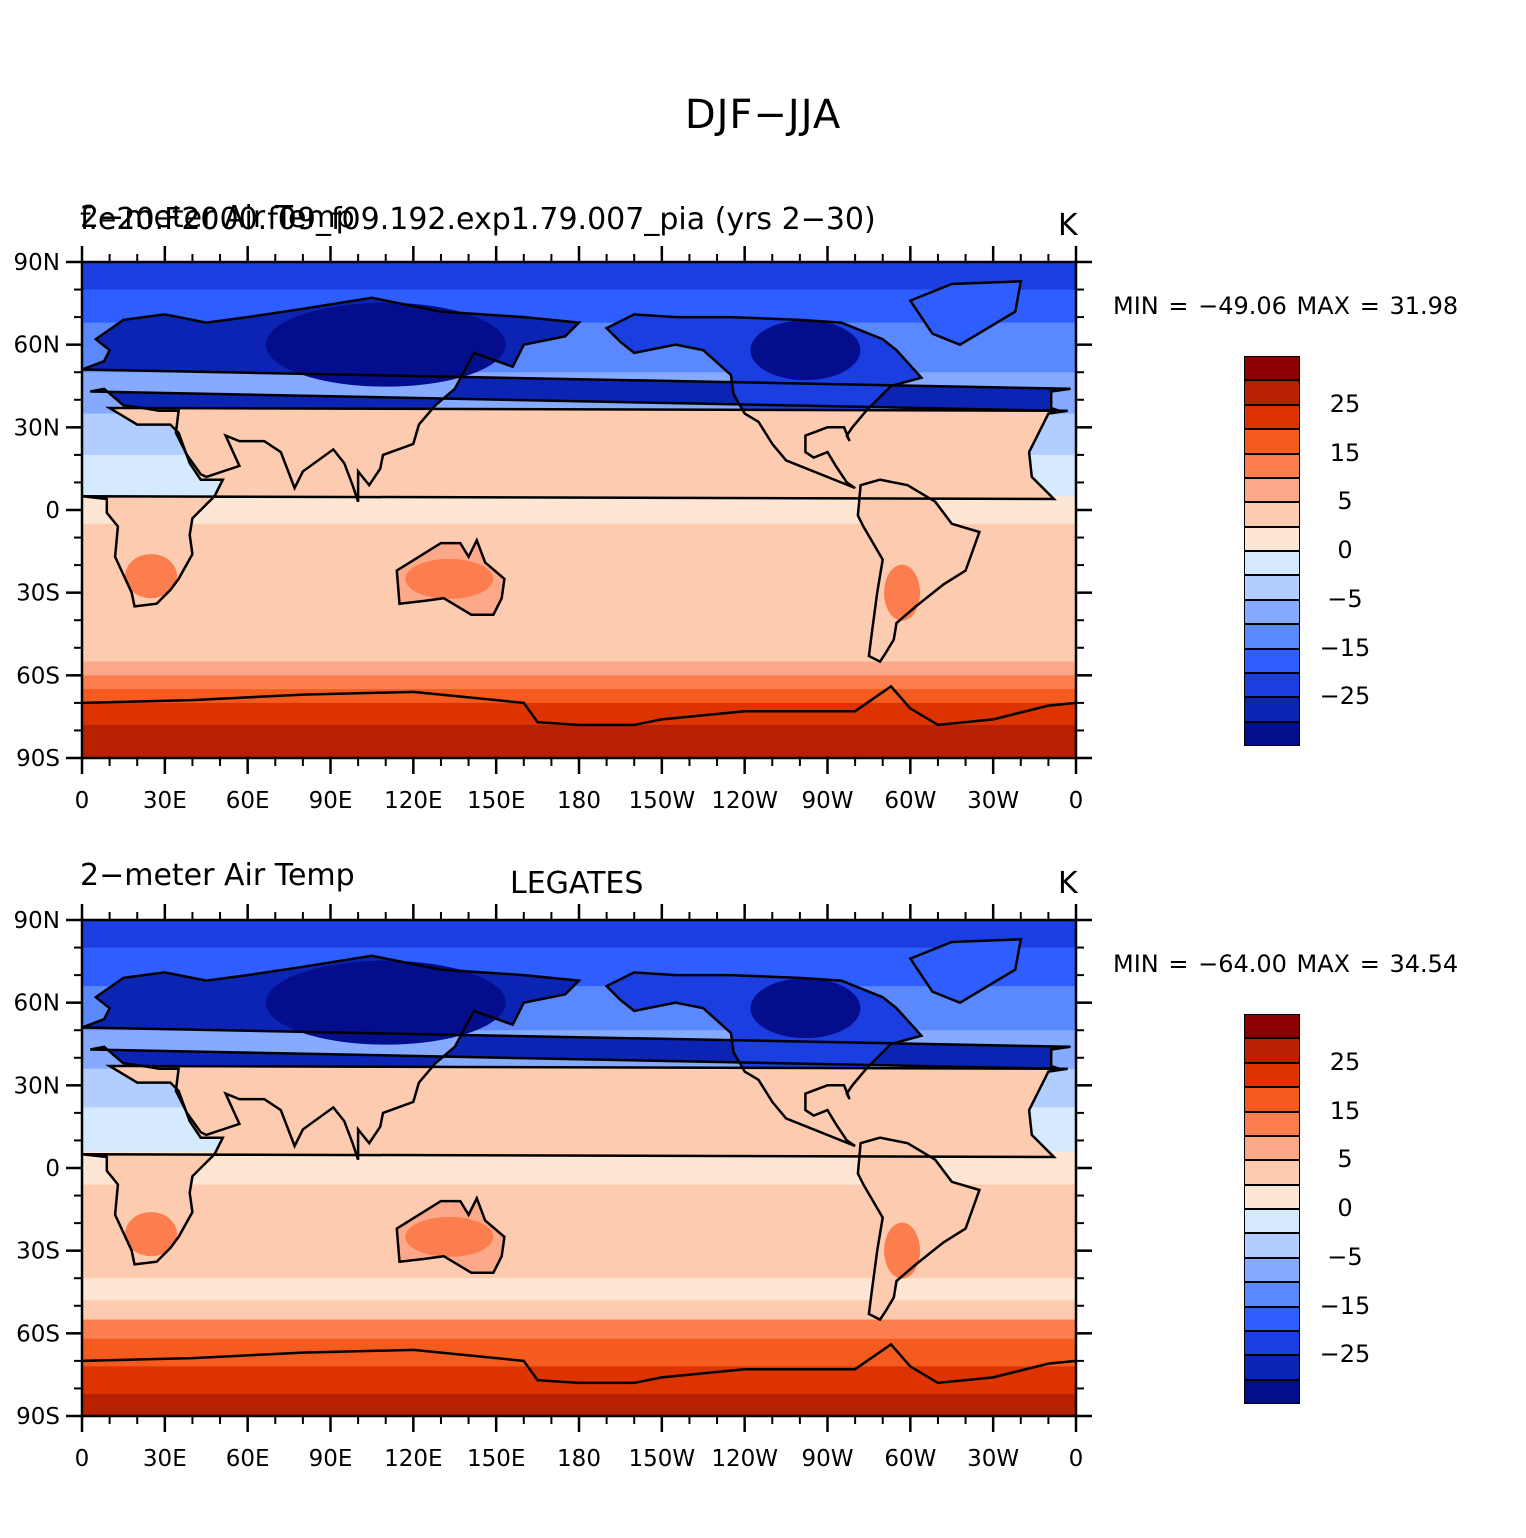 The image size is (1526, 1538). What do you see at coordinates (965, 971) in the screenshot?
I see `land-anomaly-greenland` at bounding box center [965, 971].